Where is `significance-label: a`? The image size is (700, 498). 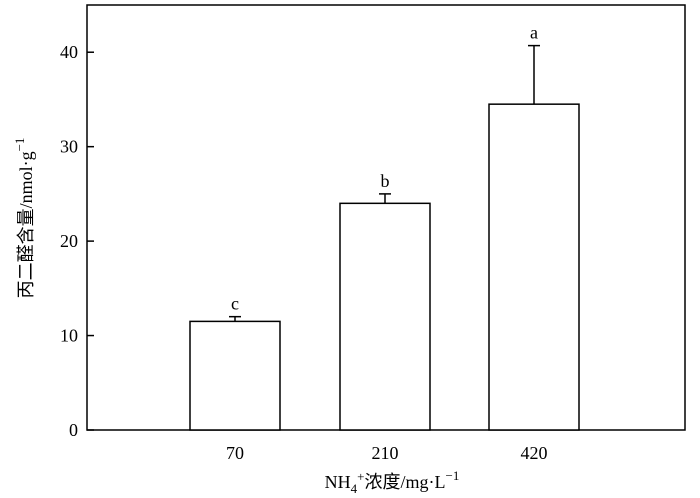 significance-label: a is located at coordinates (534, 33).